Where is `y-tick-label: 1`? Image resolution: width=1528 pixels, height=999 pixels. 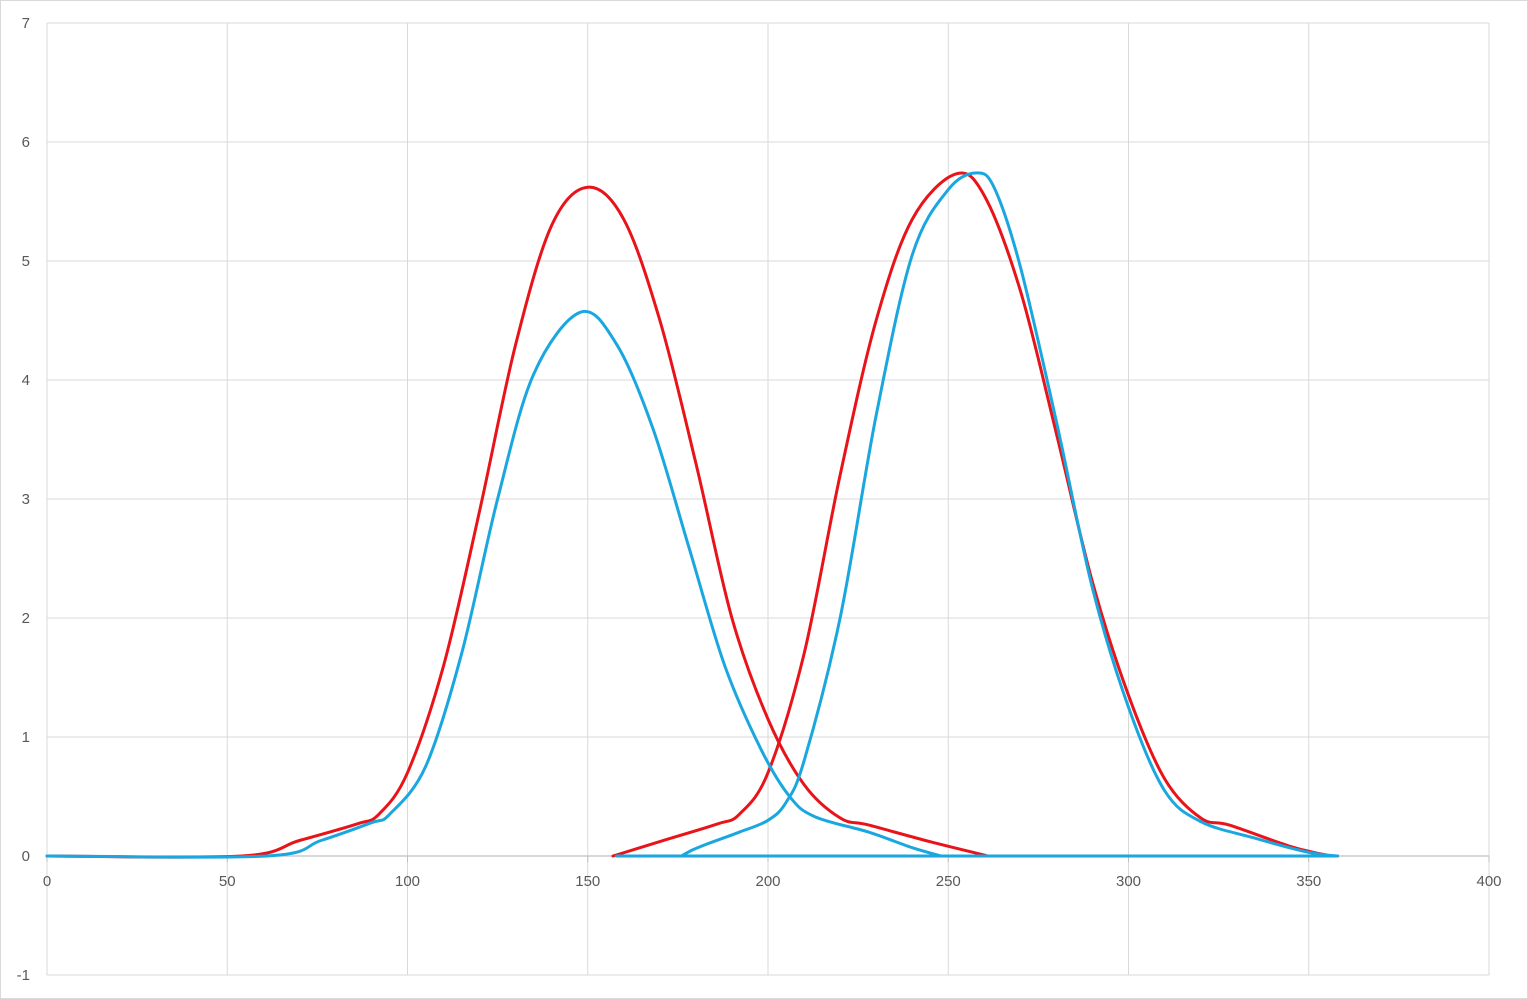 y-tick-label: 1 is located at coordinates (26, 737).